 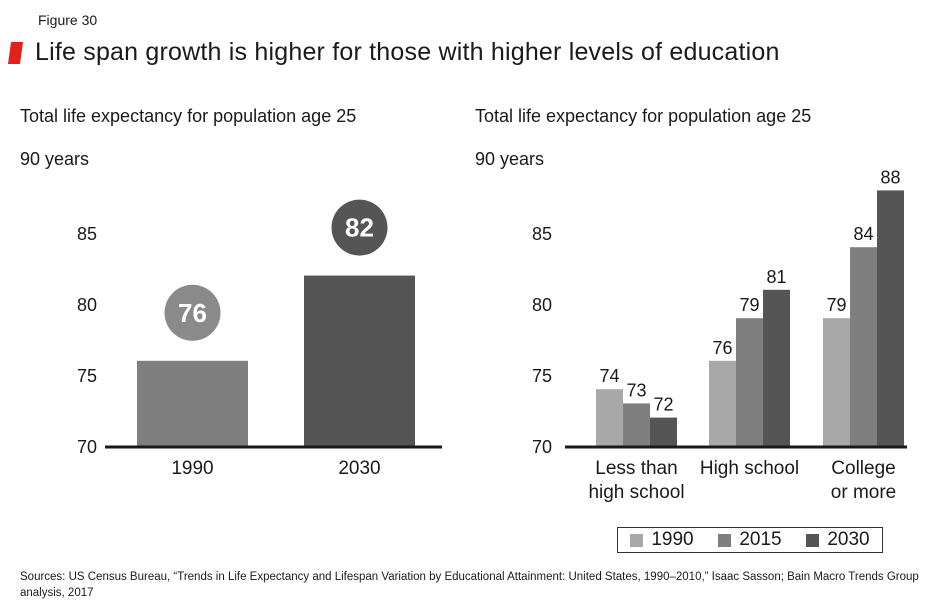 What do you see at coordinates (890, 177) in the screenshot?
I see `data-label-2030: 88` at bounding box center [890, 177].